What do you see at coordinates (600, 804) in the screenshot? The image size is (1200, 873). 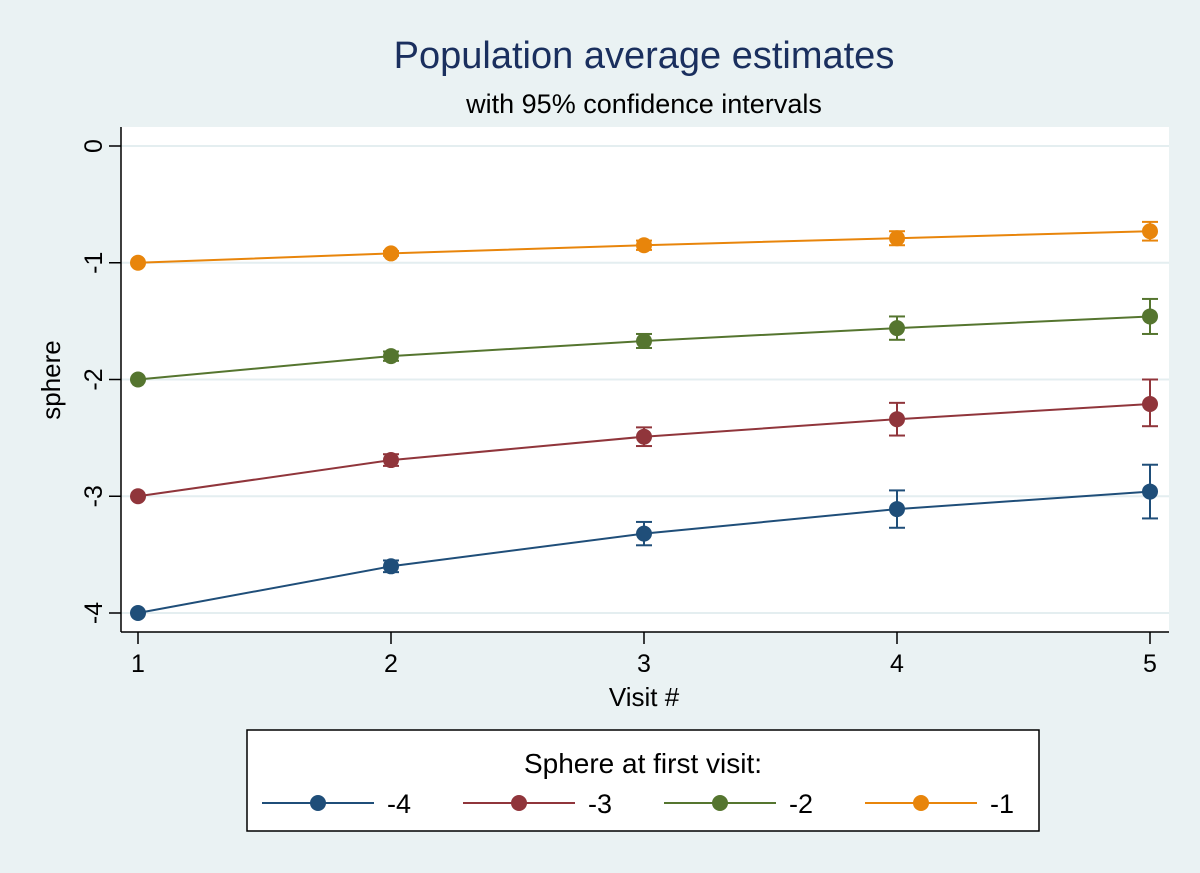 I see `legend-label: -3` at bounding box center [600, 804].